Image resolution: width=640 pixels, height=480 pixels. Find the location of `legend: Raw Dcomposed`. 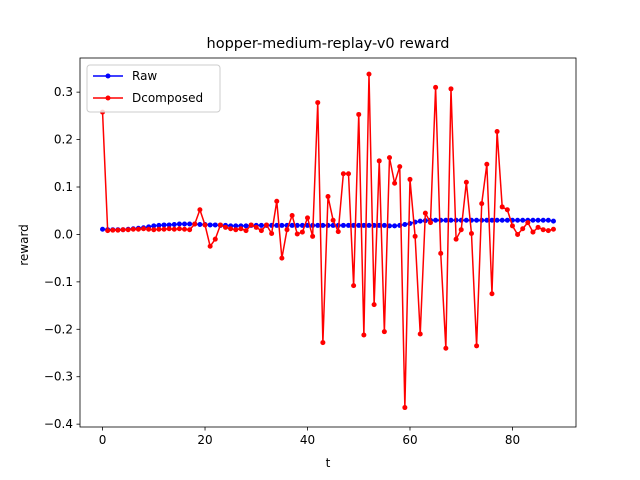

legend: Raw Dcomposed is located at coordinates (153, 88).